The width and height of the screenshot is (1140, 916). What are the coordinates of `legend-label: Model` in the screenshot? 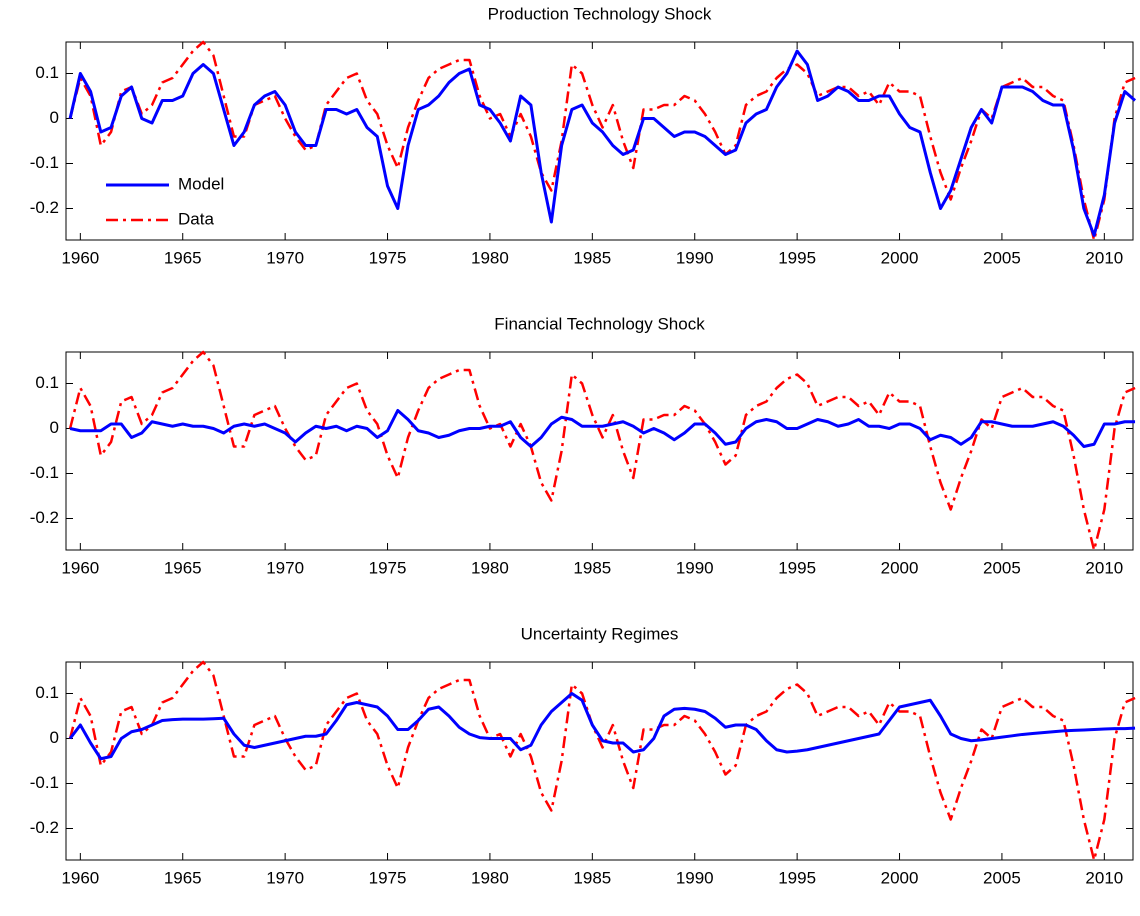 It's located at (201, 183).